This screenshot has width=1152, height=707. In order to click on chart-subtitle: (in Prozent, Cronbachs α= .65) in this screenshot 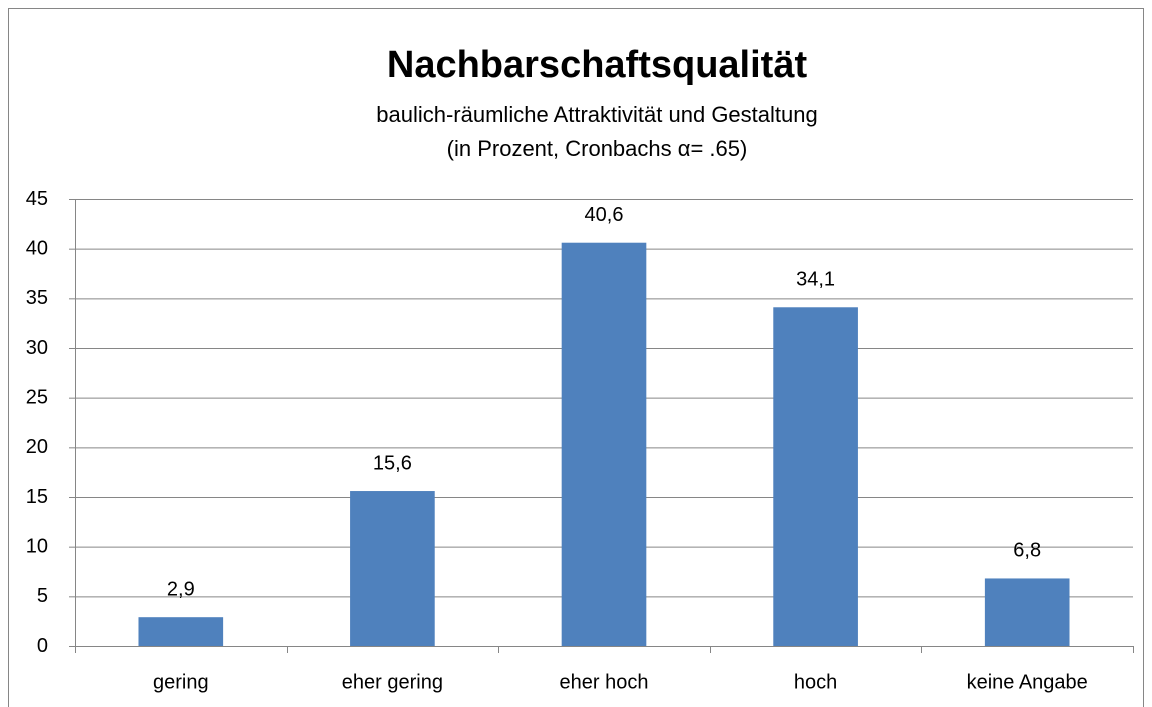, I will do `click(597, 148)`.